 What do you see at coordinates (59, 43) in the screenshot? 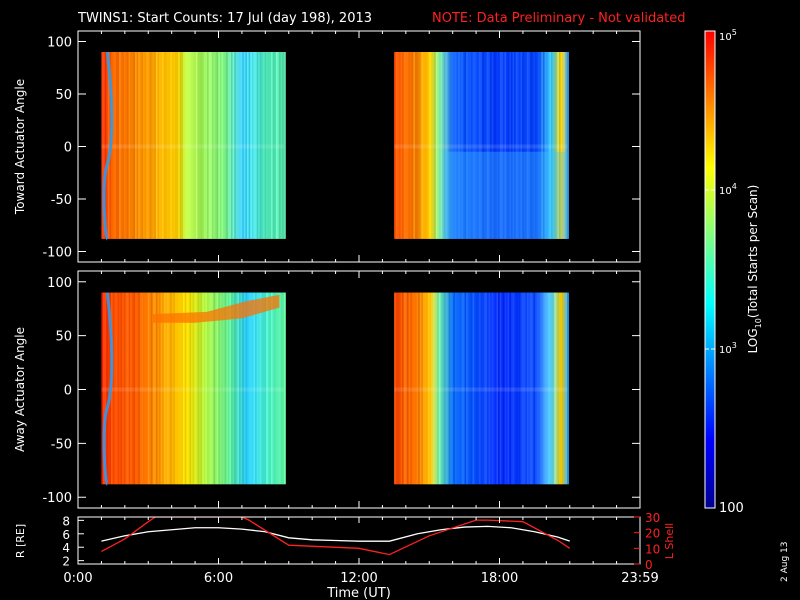
I see `y-tick-label: 100` at bounding box center [59, 43].